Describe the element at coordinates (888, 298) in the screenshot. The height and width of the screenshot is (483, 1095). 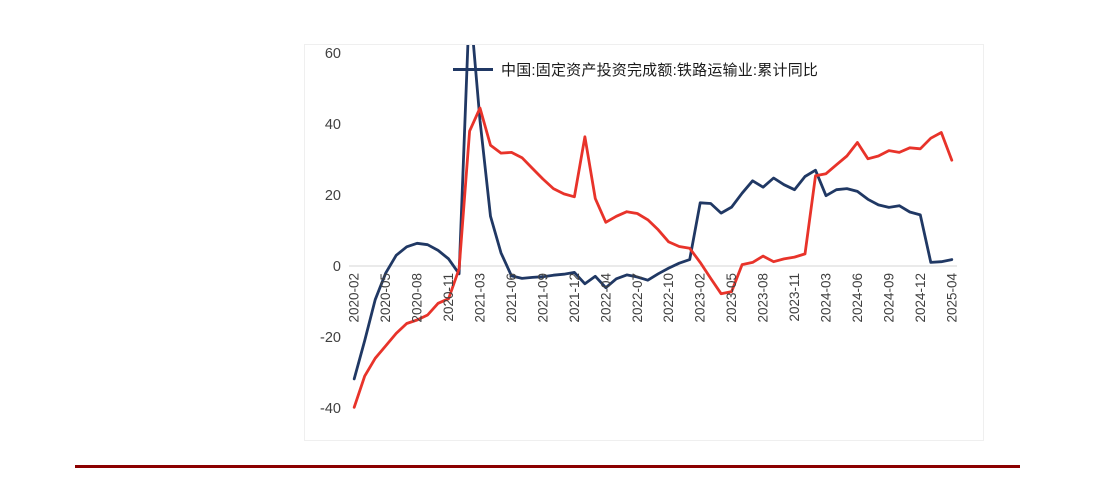
I see `x-tick-label: 2024-09` at that location.